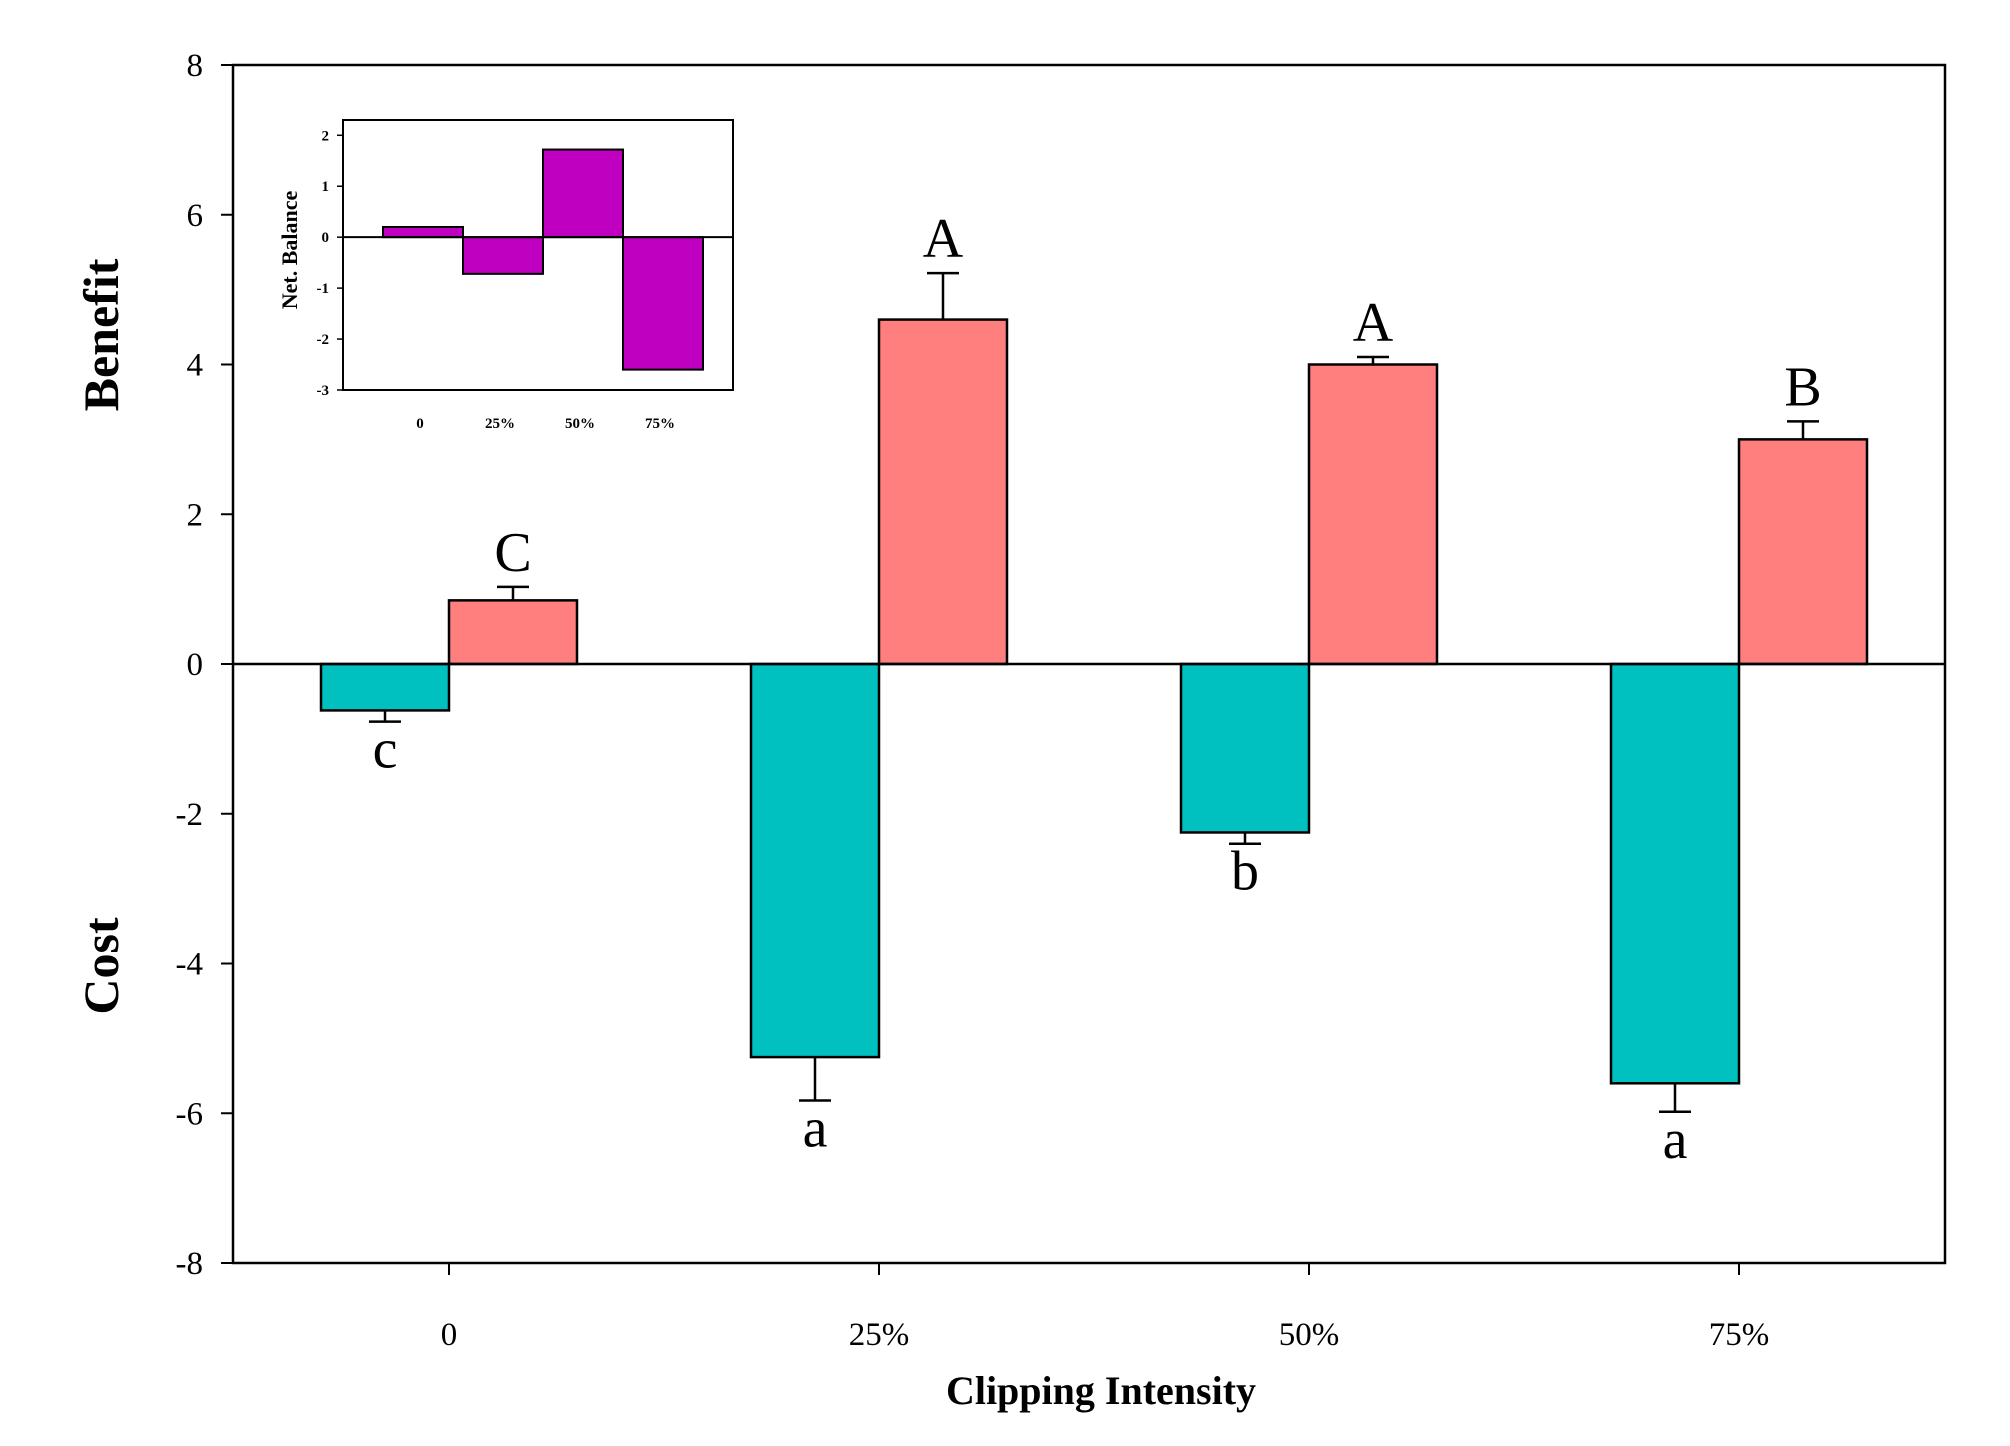 The height and width of the screenshot is (1446, 2010). What do you see at coordinates (1739, 1335) in the screenshot?
I see `x-tick-label: 75%` at bounding box center [1739, 1335].